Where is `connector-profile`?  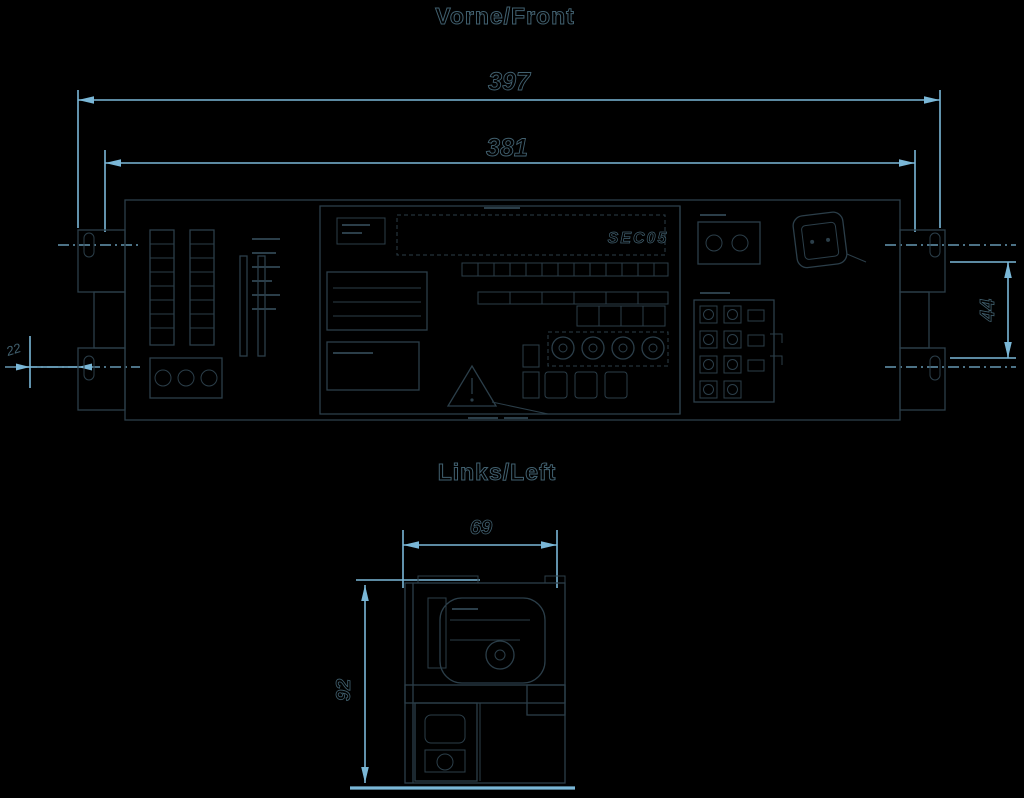 connector-profile is located at coordinates (492, 640).